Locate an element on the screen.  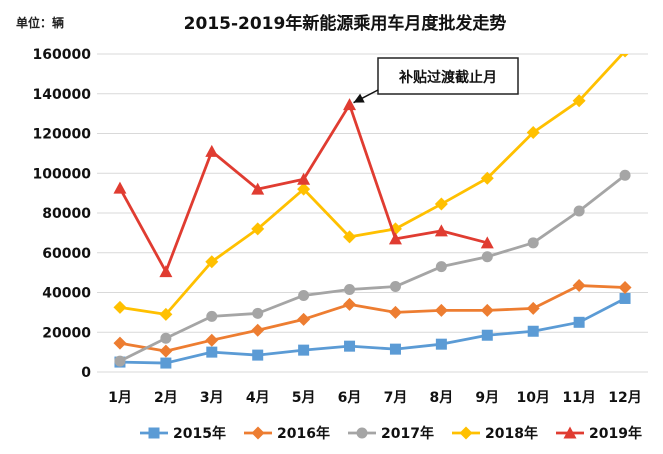
x-tick-label: 7月 is located at coordinates (396, 398).